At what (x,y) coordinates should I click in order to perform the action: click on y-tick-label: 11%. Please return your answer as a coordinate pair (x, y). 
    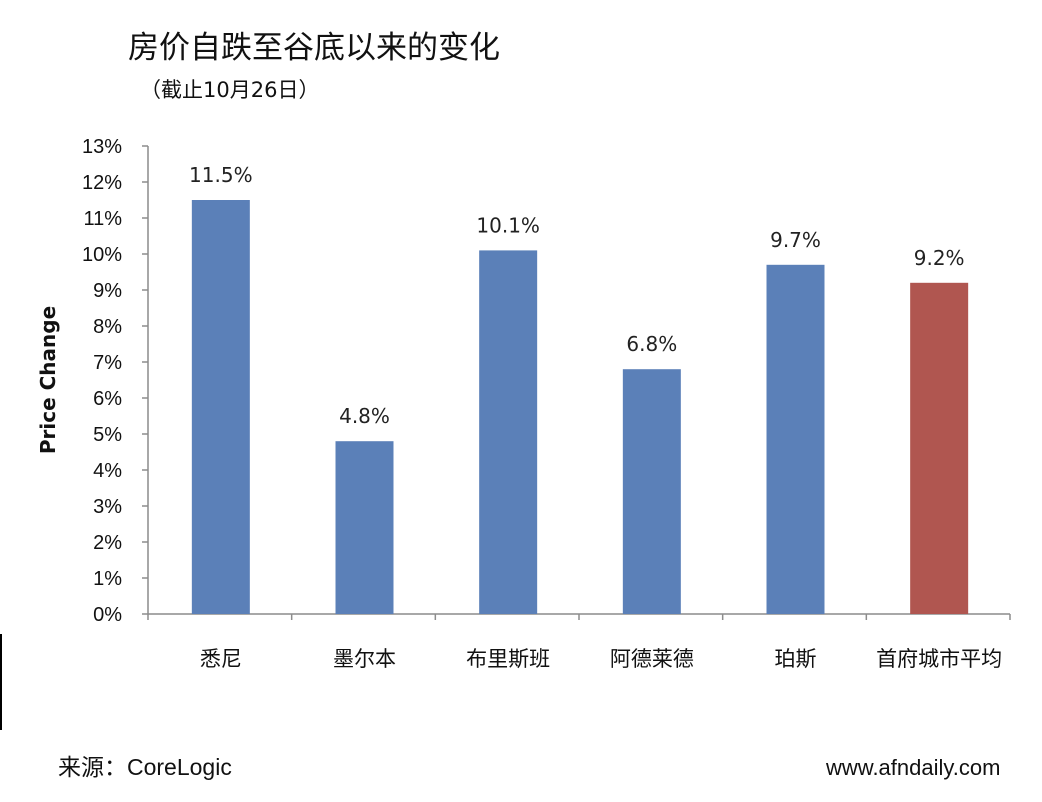
    Looking at the image, I should click on (102, 219).